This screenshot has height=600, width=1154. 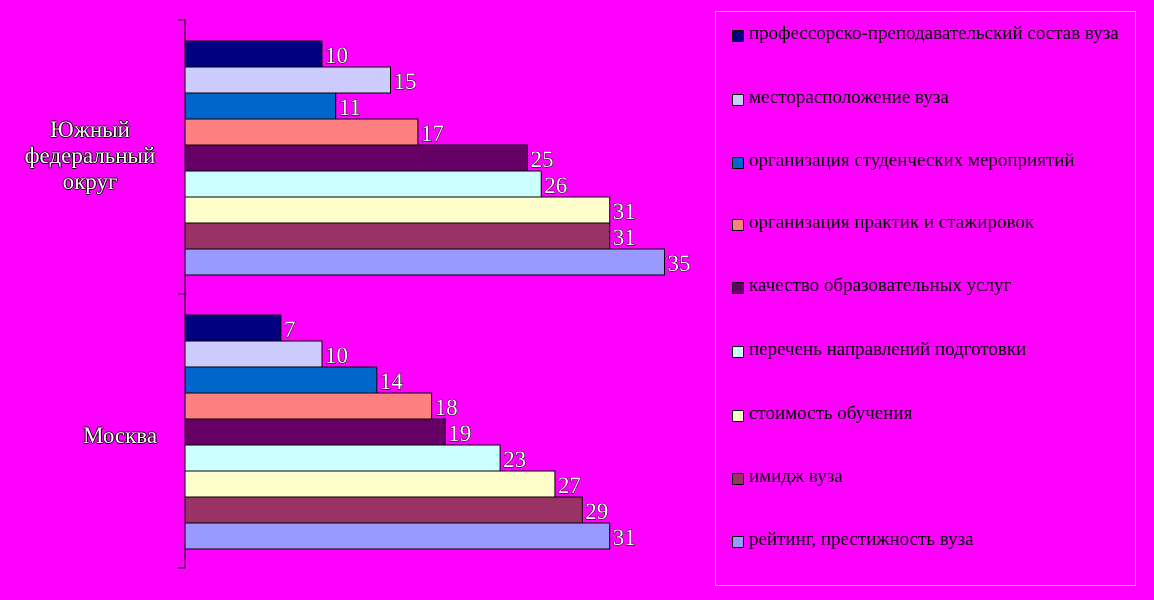 I want to click on legend-label-1: месторасположение вуза, so click(x=849, y=97).